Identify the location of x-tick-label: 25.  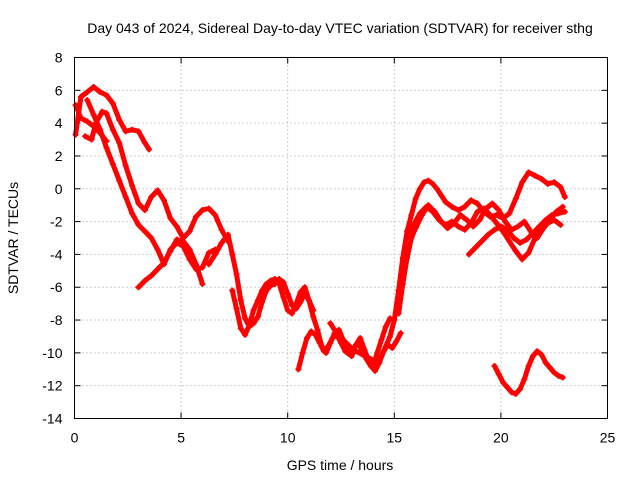
(608, 438).